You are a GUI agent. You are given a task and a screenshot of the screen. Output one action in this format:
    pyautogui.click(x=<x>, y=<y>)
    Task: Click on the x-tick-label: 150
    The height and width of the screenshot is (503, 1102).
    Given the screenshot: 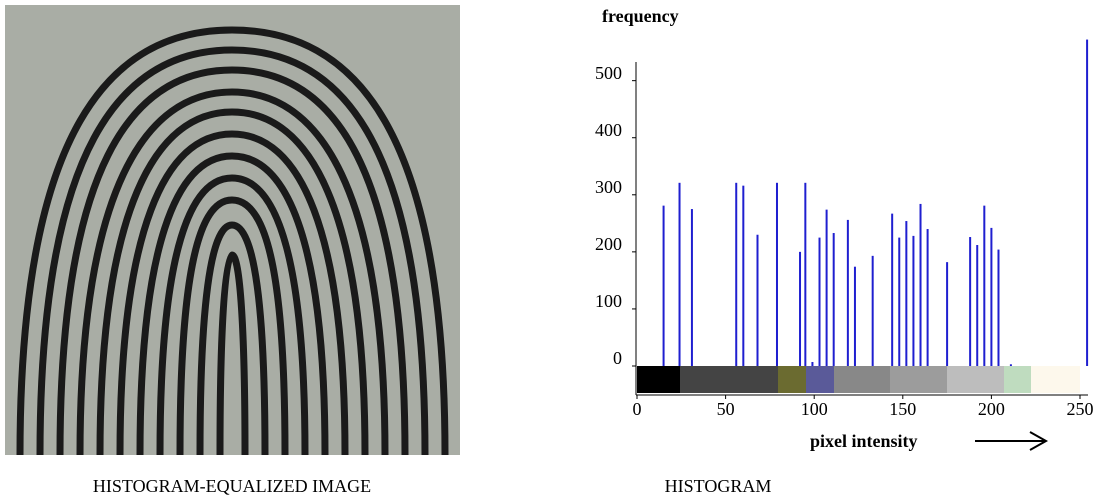 What is the action you would take?
    pyautogui.click(x=902, y=409)
    